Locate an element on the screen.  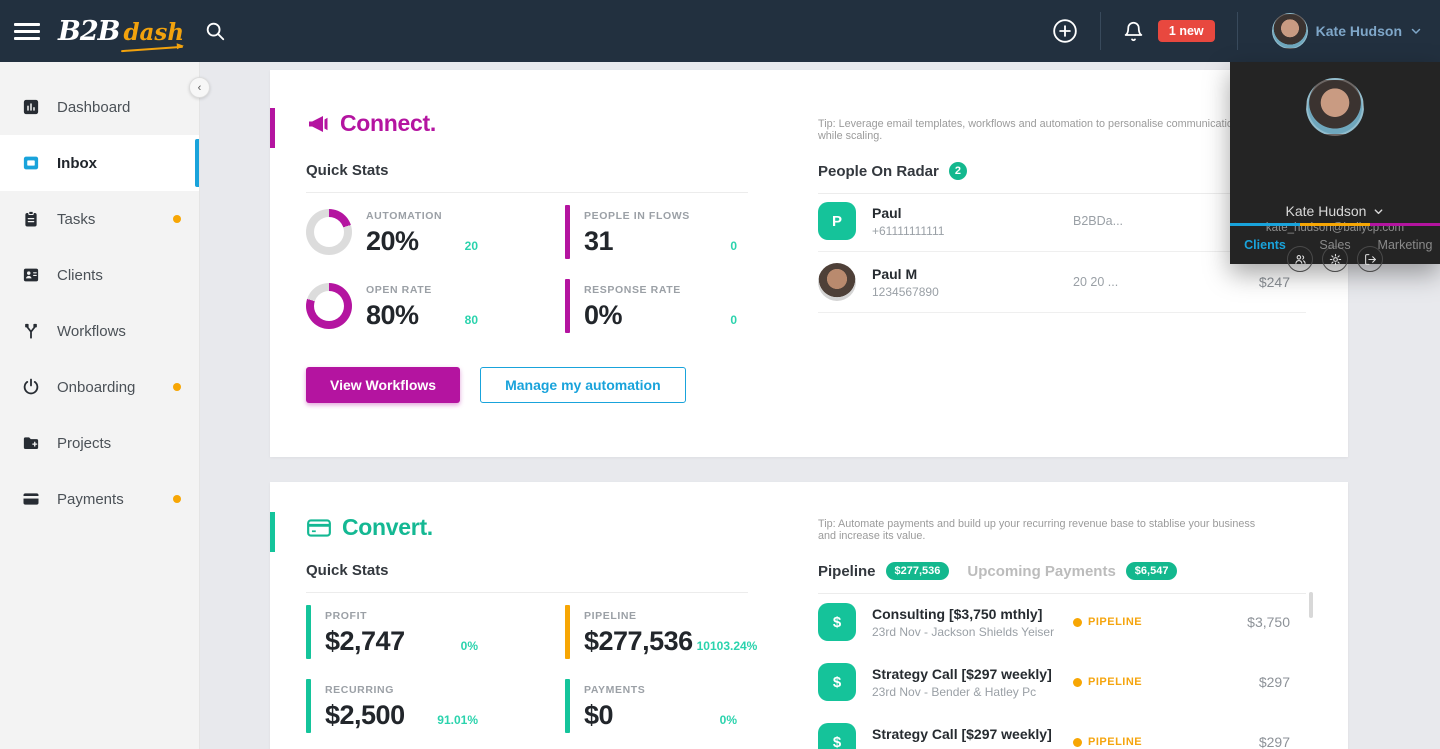
people-icon is located at coordinates (1300, 259).